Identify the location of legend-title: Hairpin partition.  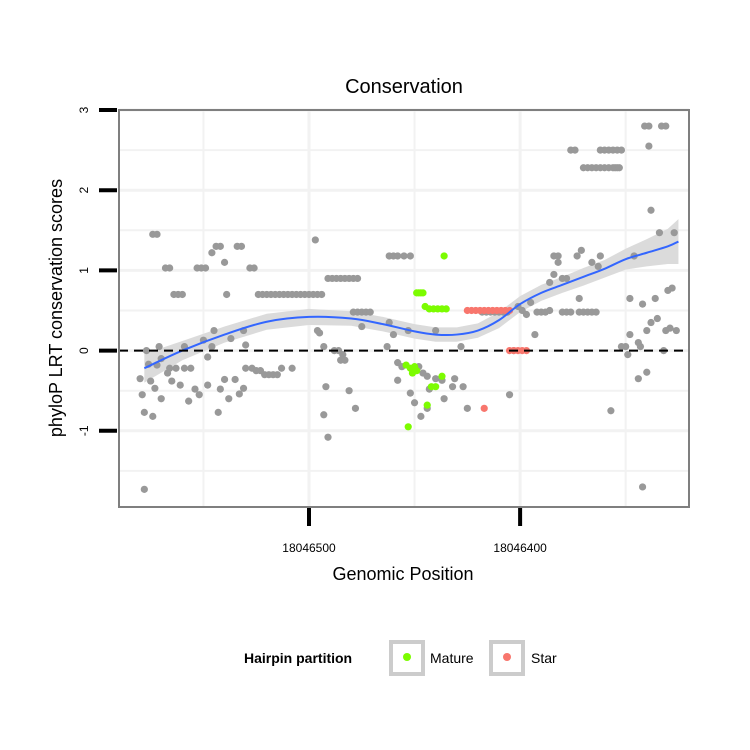
(298, 658).